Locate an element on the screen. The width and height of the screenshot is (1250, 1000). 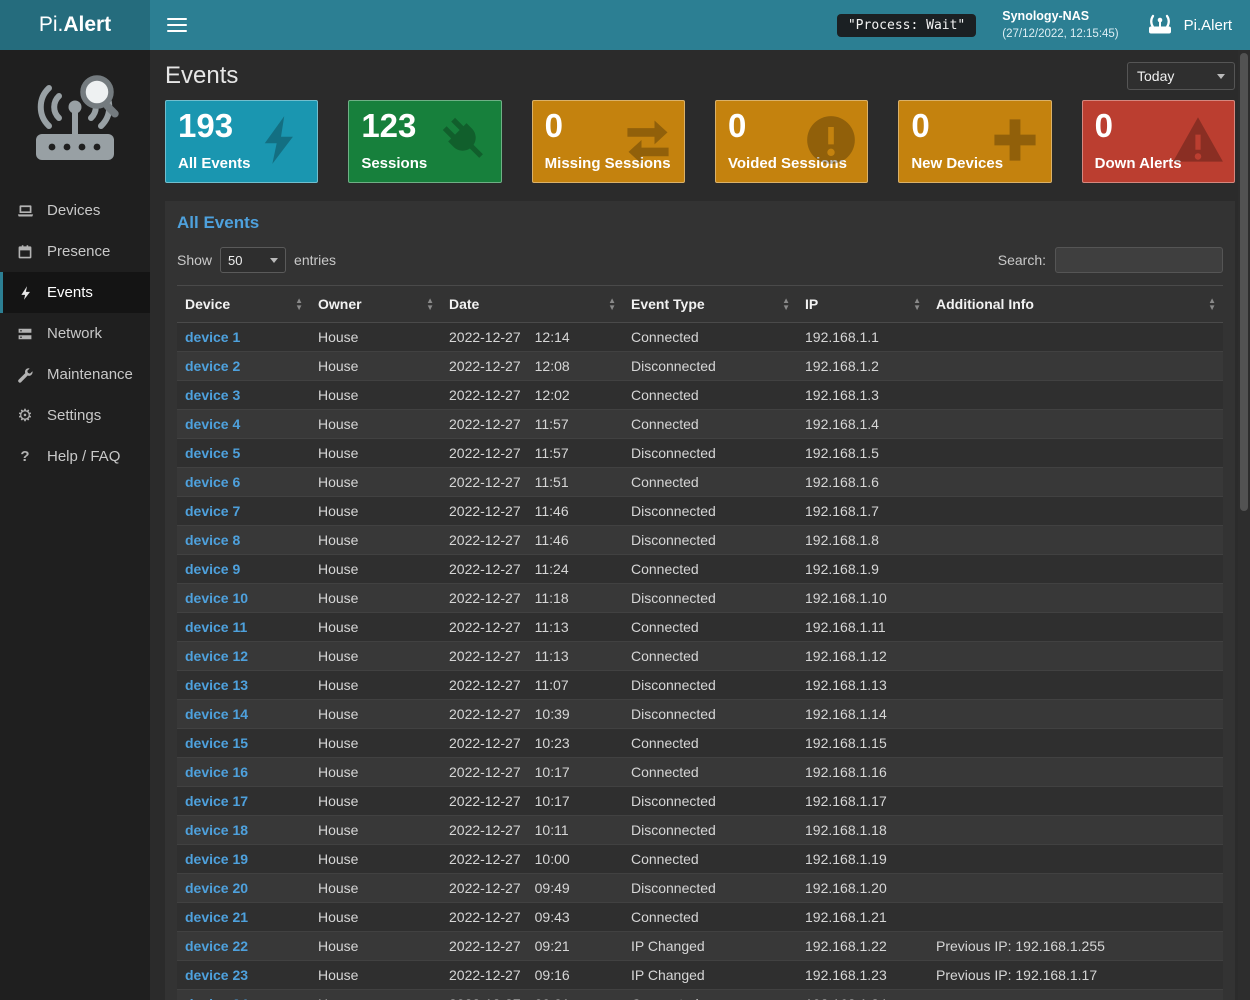
column-header-date: Date ▲ ▼ is located at coordinates (532, 304).